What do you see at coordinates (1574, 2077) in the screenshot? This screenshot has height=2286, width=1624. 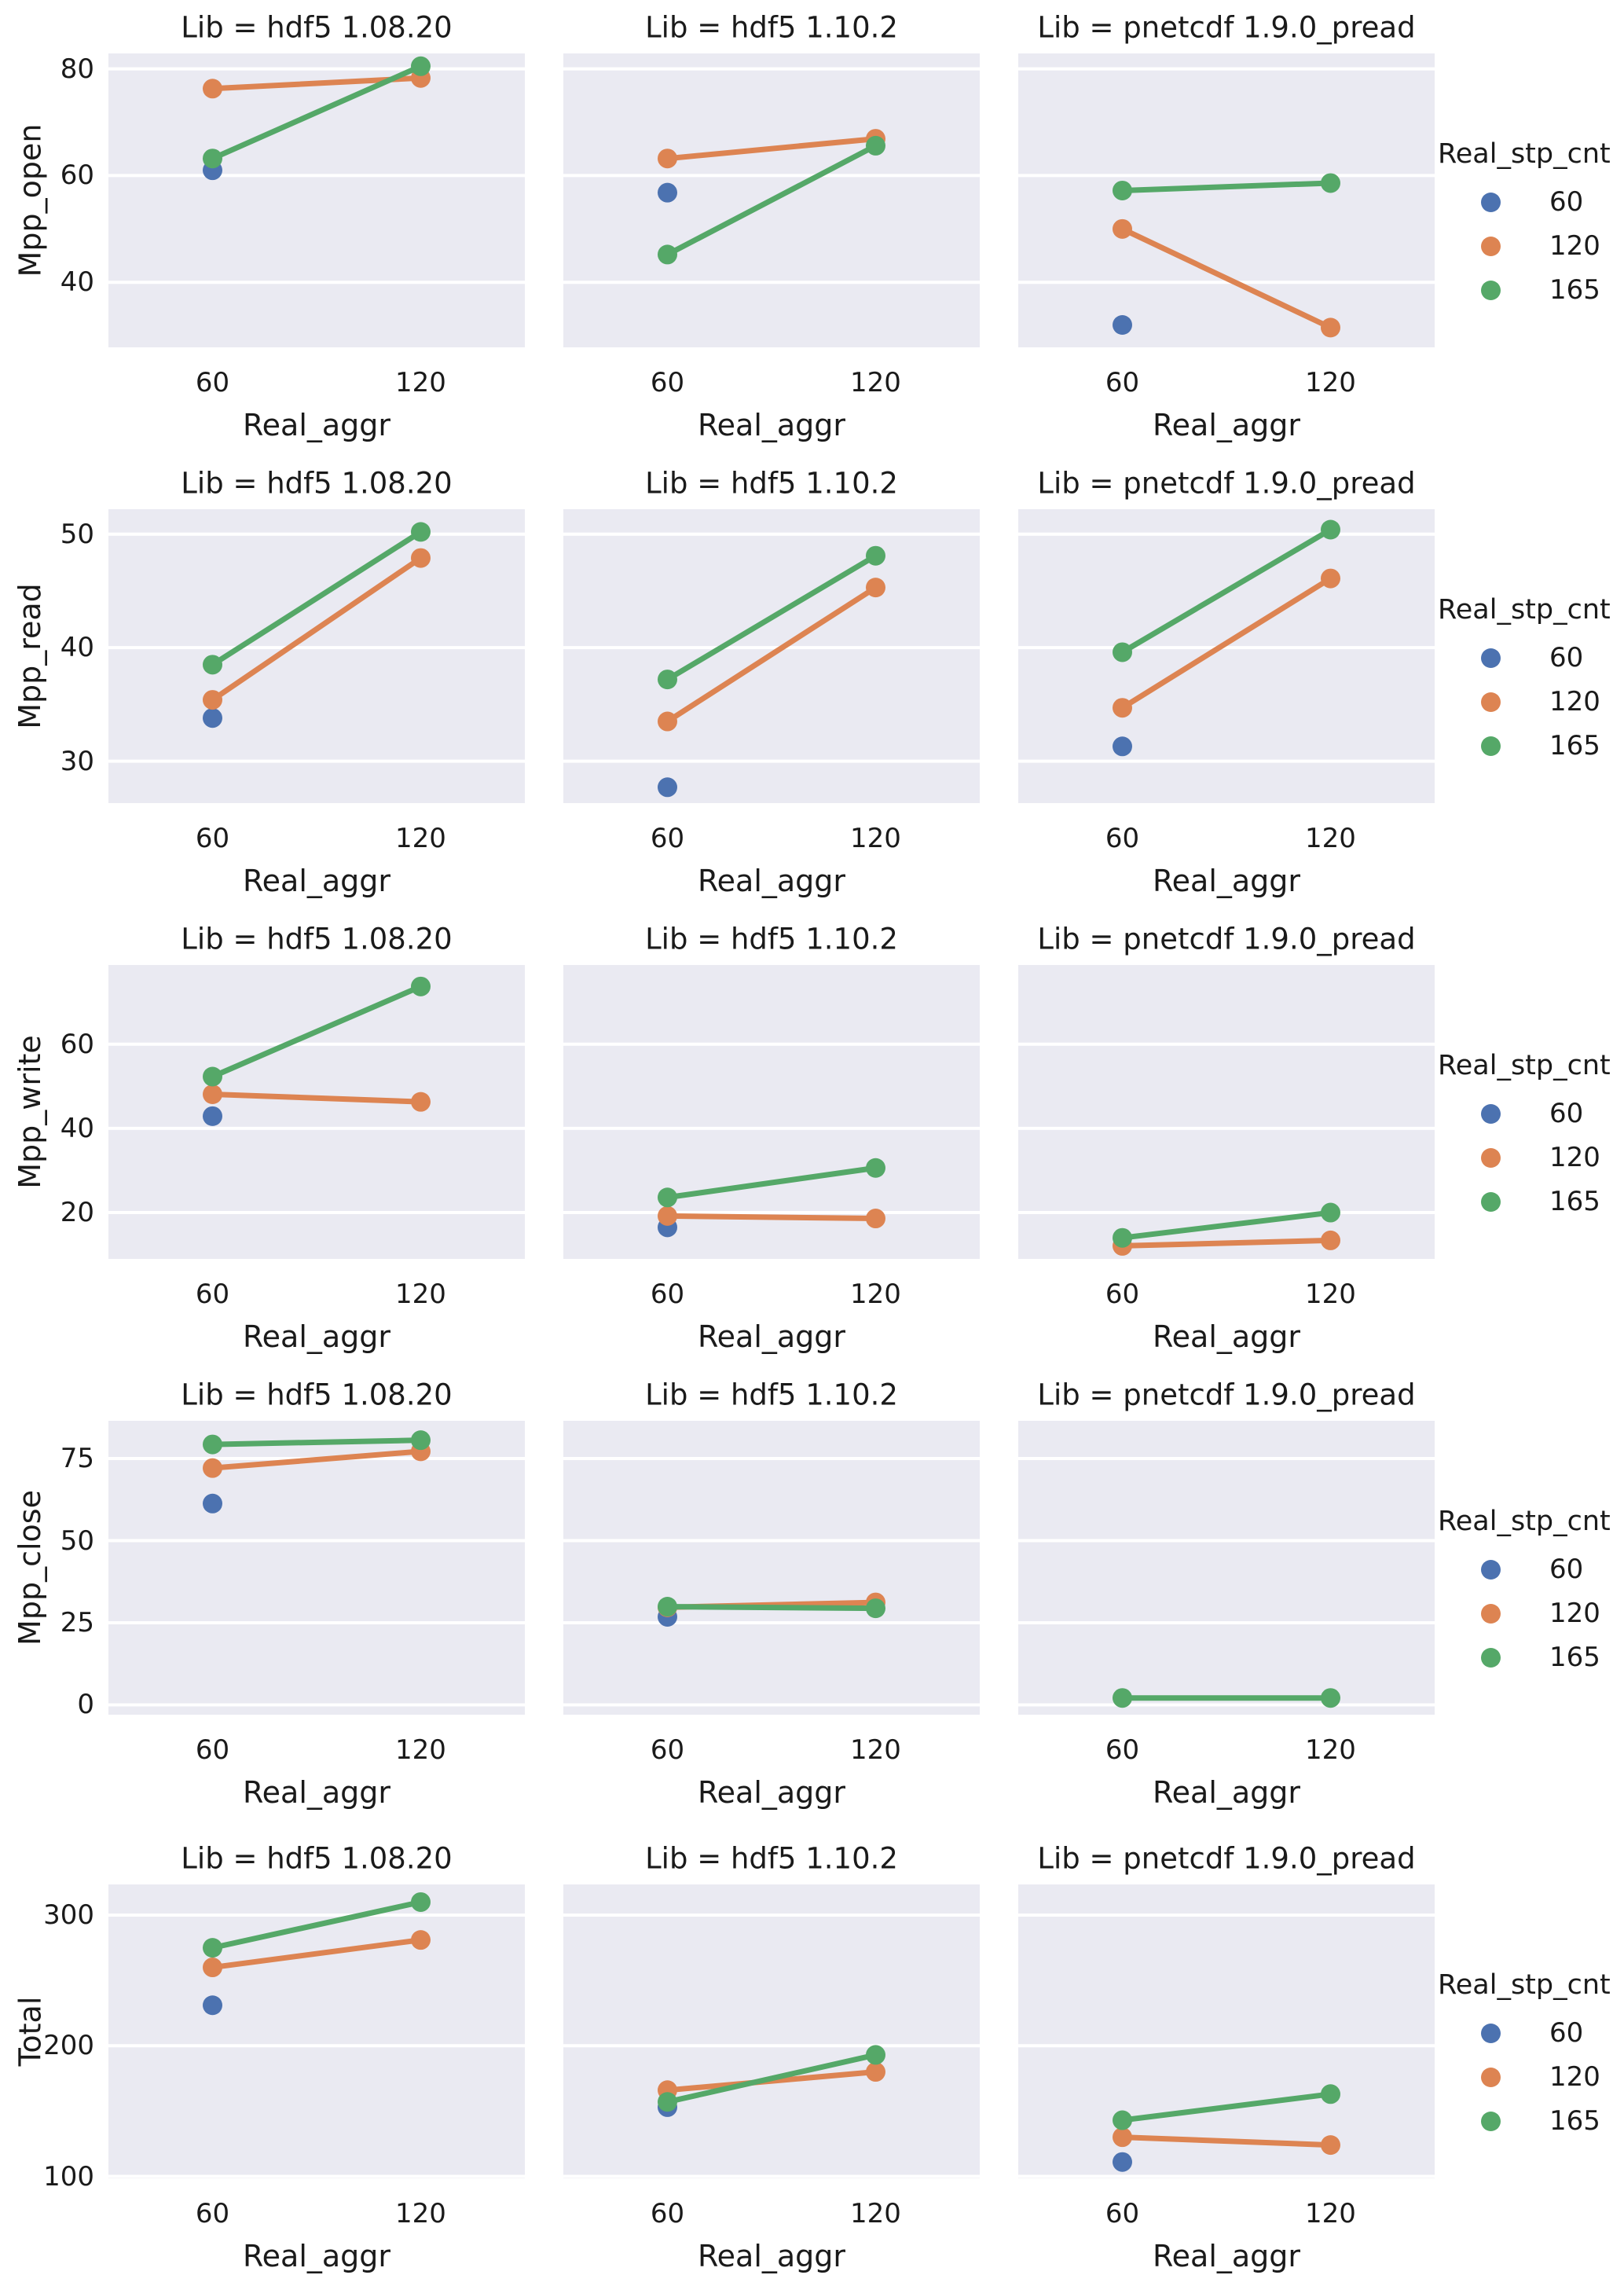 I see `legend-label-120: 120` at bounding box center [1574, 2077].